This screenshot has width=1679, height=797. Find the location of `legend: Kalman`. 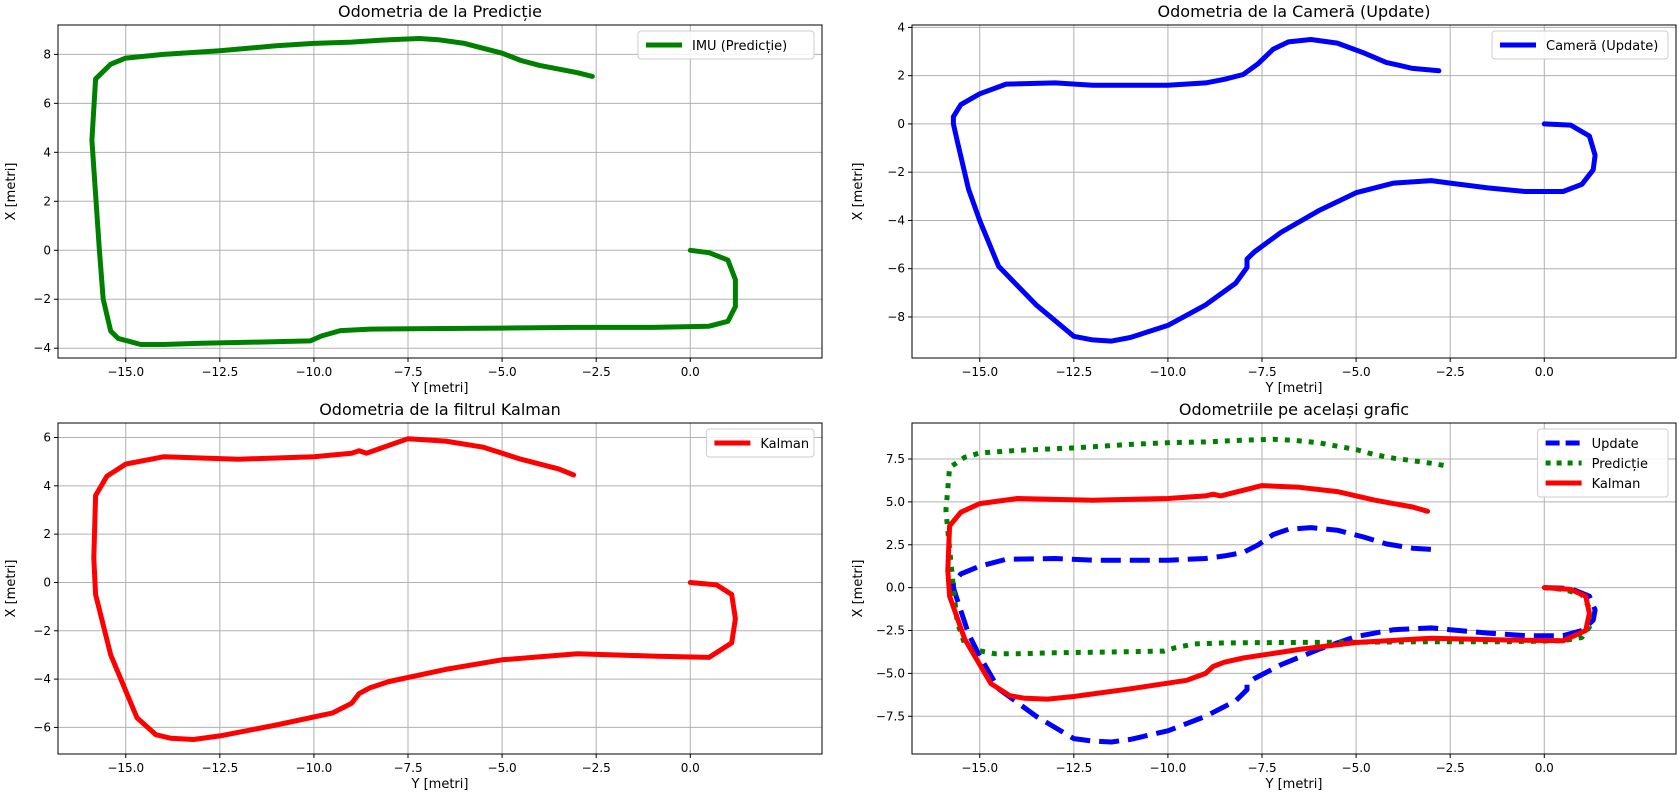

legend: Kalman is located at coordinates (760, 443).